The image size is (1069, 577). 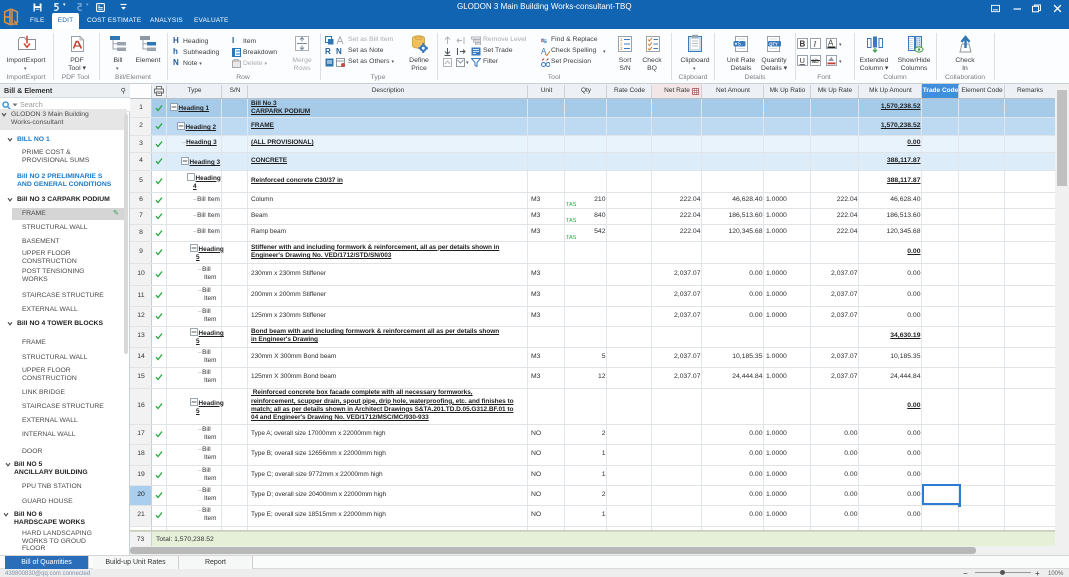 I want to click on svg-text: a, so click(x=542, y=41).